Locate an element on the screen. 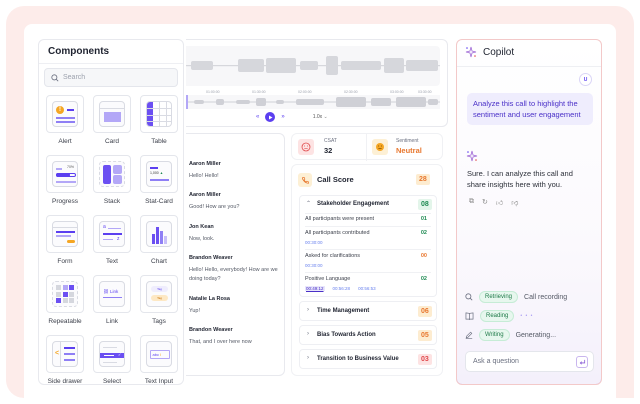 This screenshot has width=640, height=404. step-reading: Reading • • • is located at coordinates (499, 316).